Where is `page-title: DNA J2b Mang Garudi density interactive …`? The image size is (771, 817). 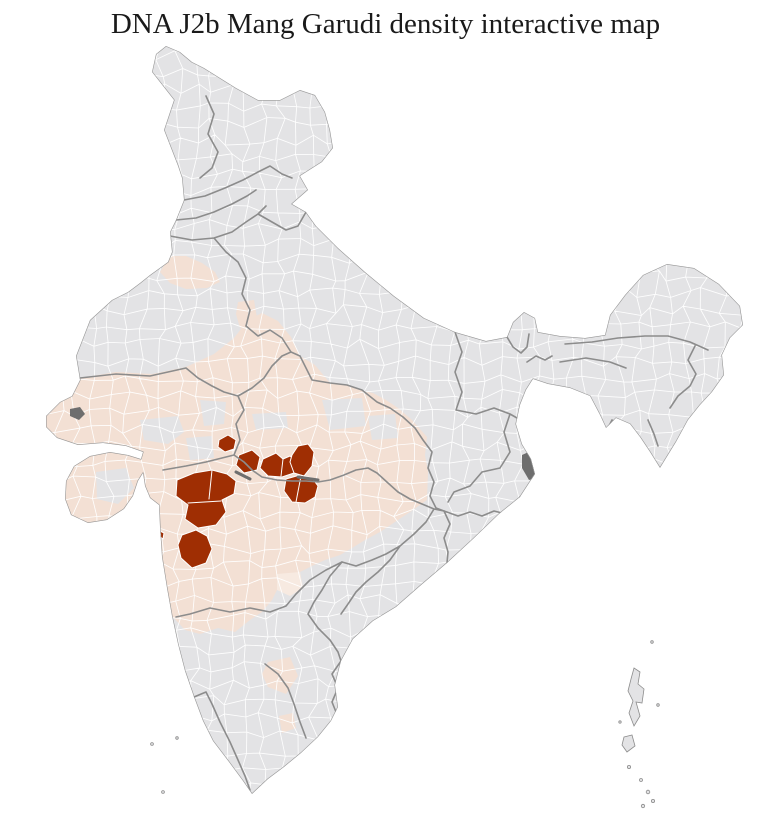
page-title: DNA J2b Mang Garudi density interactive … is located at coordinates (385, 24).